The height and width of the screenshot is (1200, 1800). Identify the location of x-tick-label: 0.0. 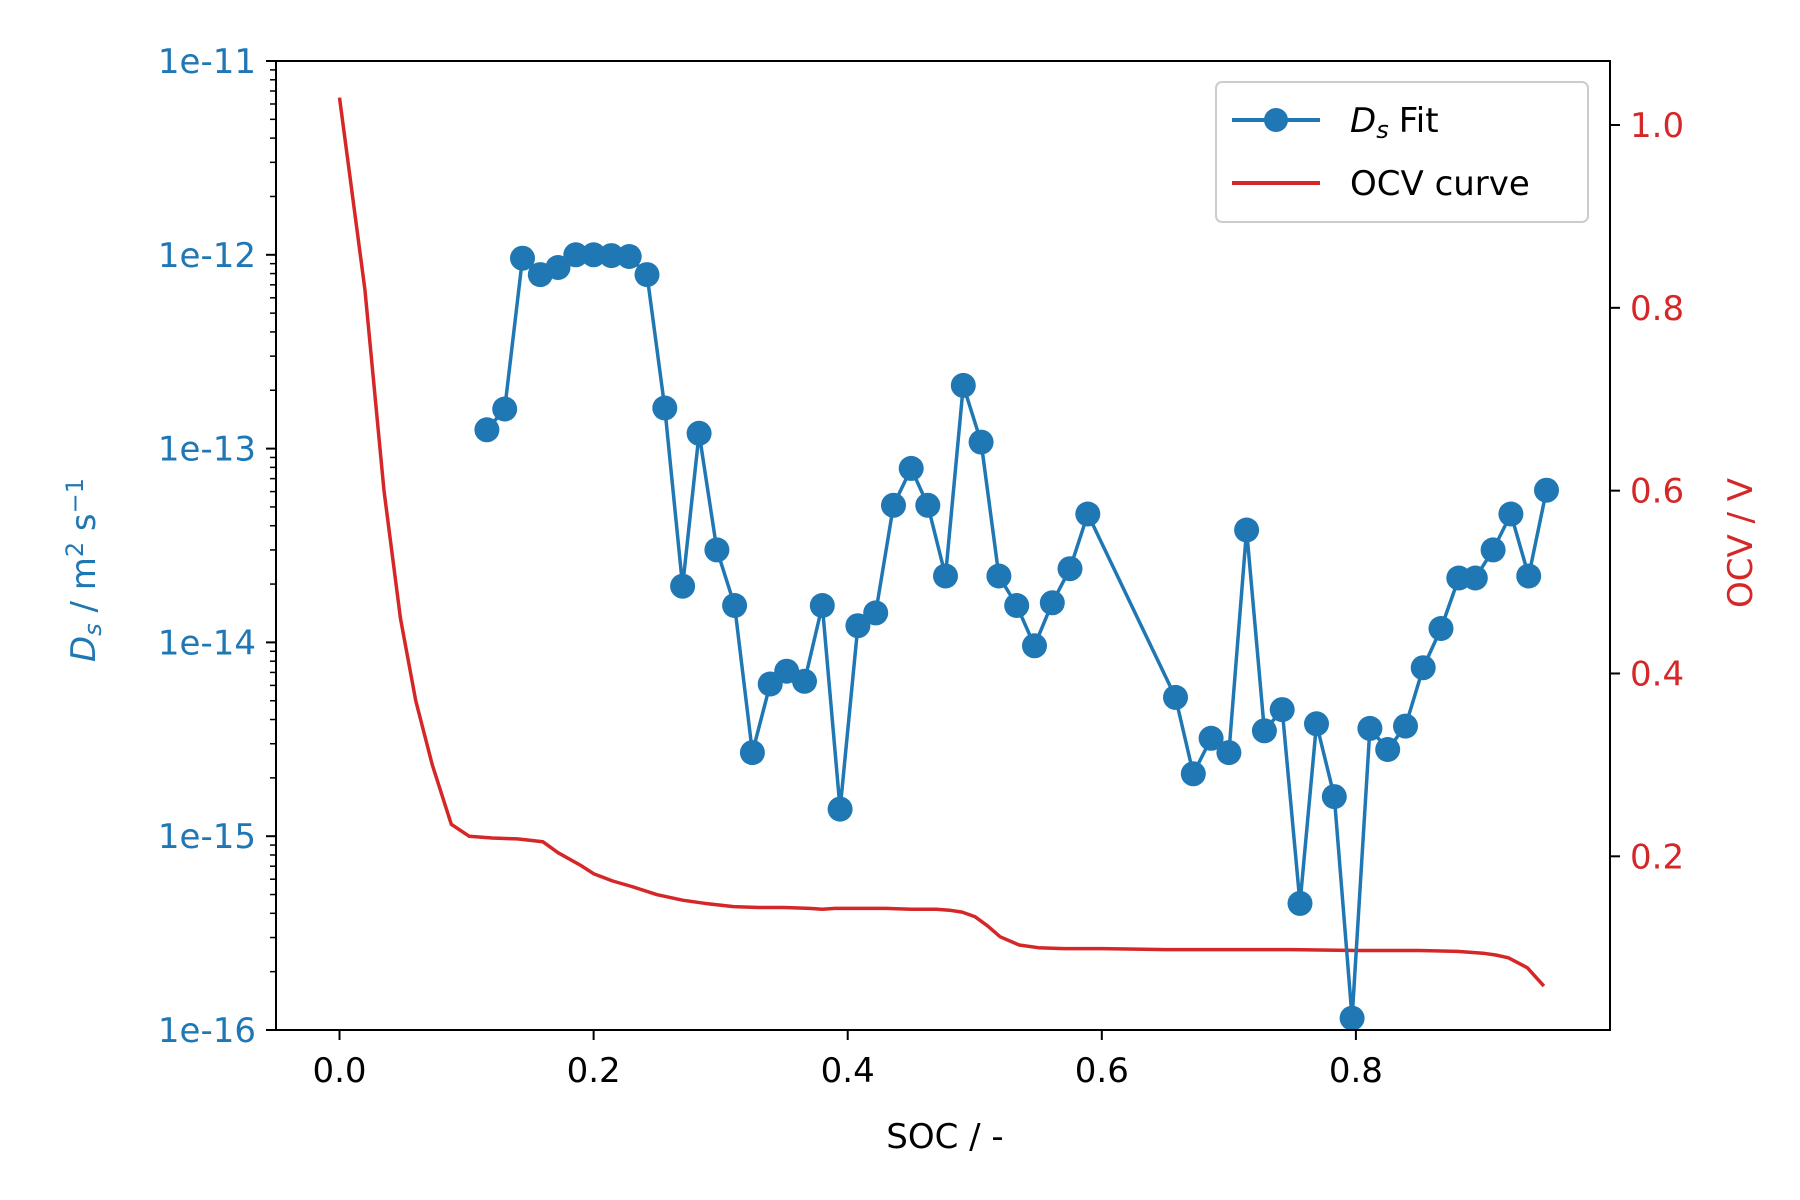
(339, 1071).